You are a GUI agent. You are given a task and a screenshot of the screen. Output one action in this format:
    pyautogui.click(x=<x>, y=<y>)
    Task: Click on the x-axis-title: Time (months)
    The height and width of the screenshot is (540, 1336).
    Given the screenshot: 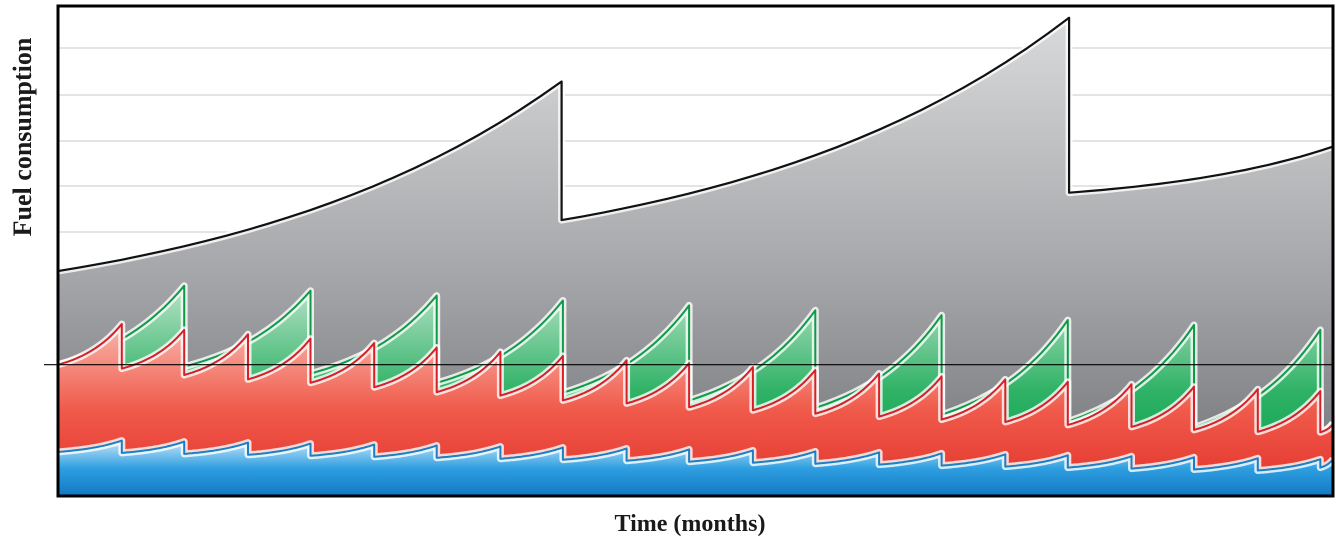 What is the action you would take?
    pyautogui.click(x=690, y=524)
    